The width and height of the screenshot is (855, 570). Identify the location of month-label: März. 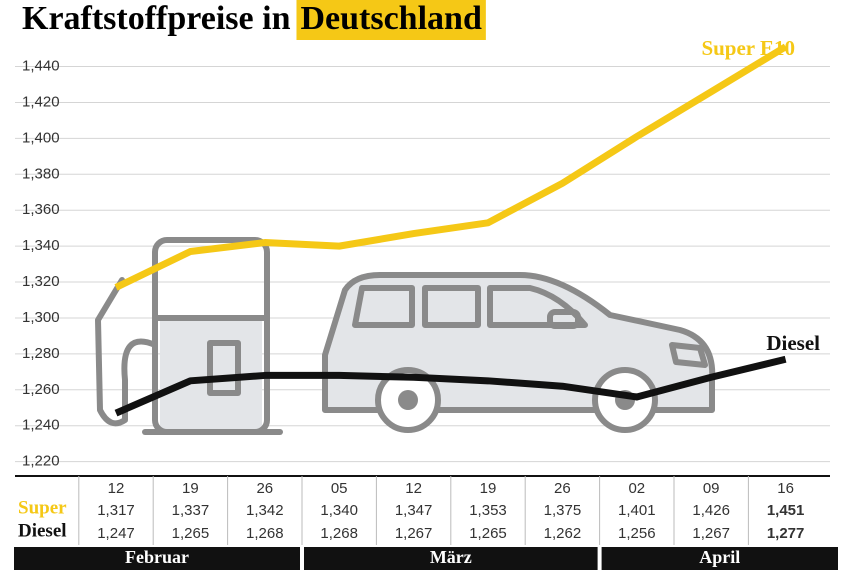
(451, 557).